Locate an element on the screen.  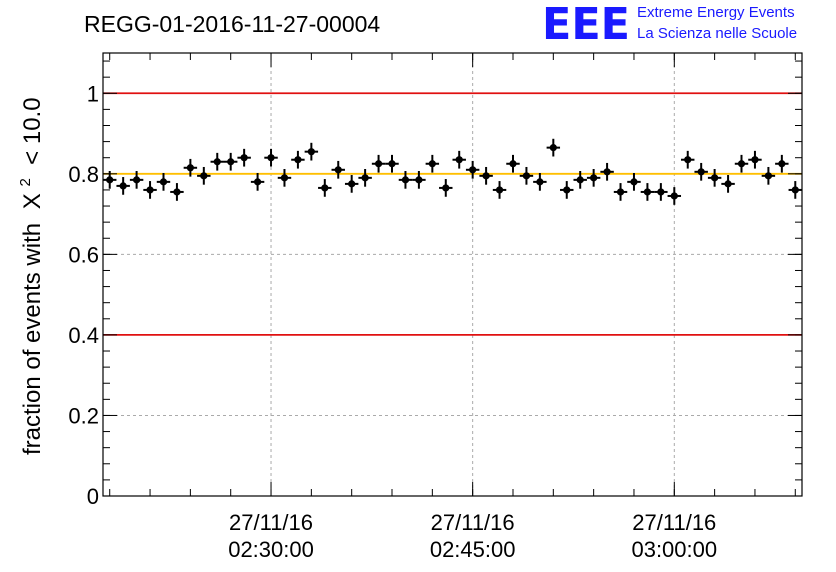
y-tick-labels: 0 0.2 0.4 0.6 0.8 1 is located at coordinates (83, 295).